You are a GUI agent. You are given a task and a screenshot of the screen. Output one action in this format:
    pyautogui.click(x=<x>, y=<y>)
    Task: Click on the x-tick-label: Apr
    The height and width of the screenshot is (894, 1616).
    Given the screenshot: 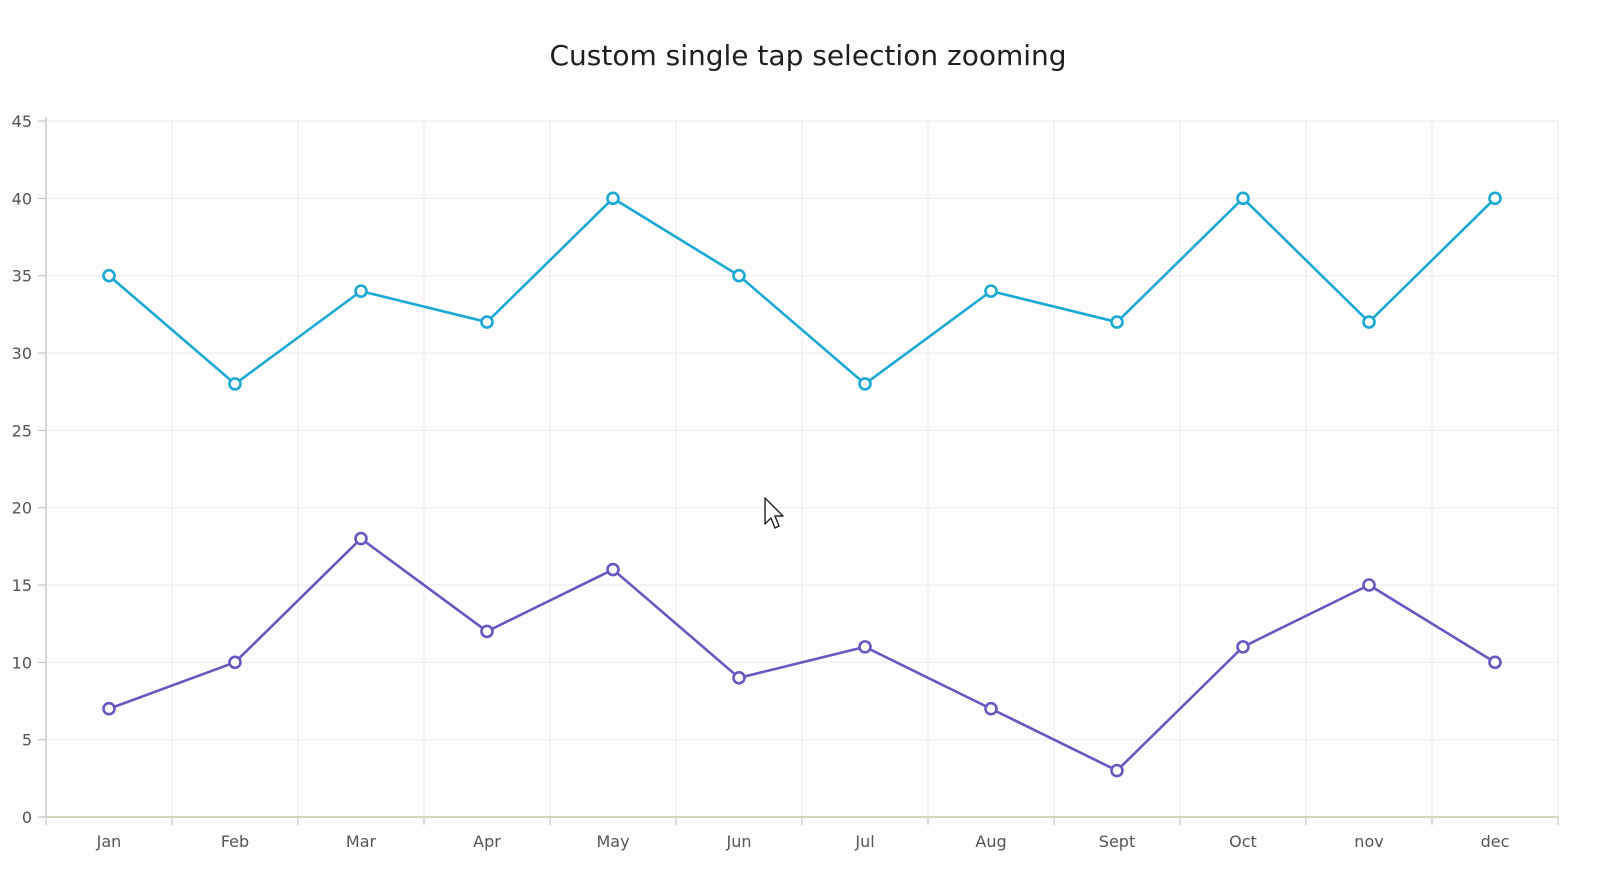 What is the action you would take?
    pyautogui.click(x=487, y=841)
    